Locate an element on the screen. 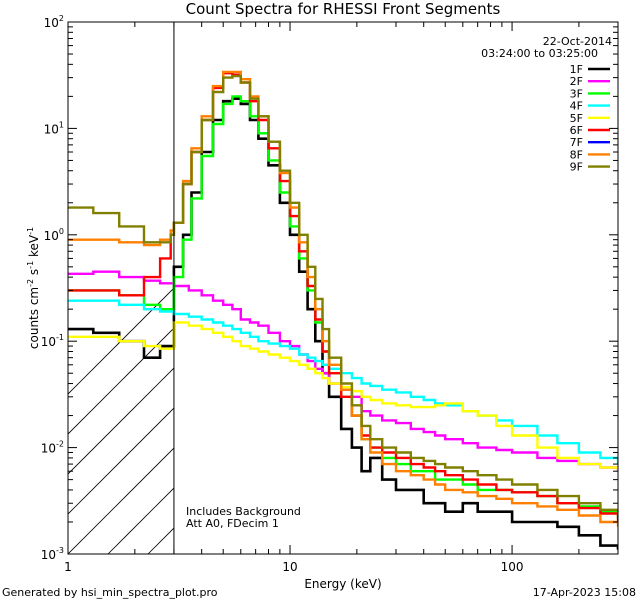 The height and width of the screenshot is (600, 640). footer-timestamp: 17-Apr-2023 15:08 is located at coordinates (584, 592).